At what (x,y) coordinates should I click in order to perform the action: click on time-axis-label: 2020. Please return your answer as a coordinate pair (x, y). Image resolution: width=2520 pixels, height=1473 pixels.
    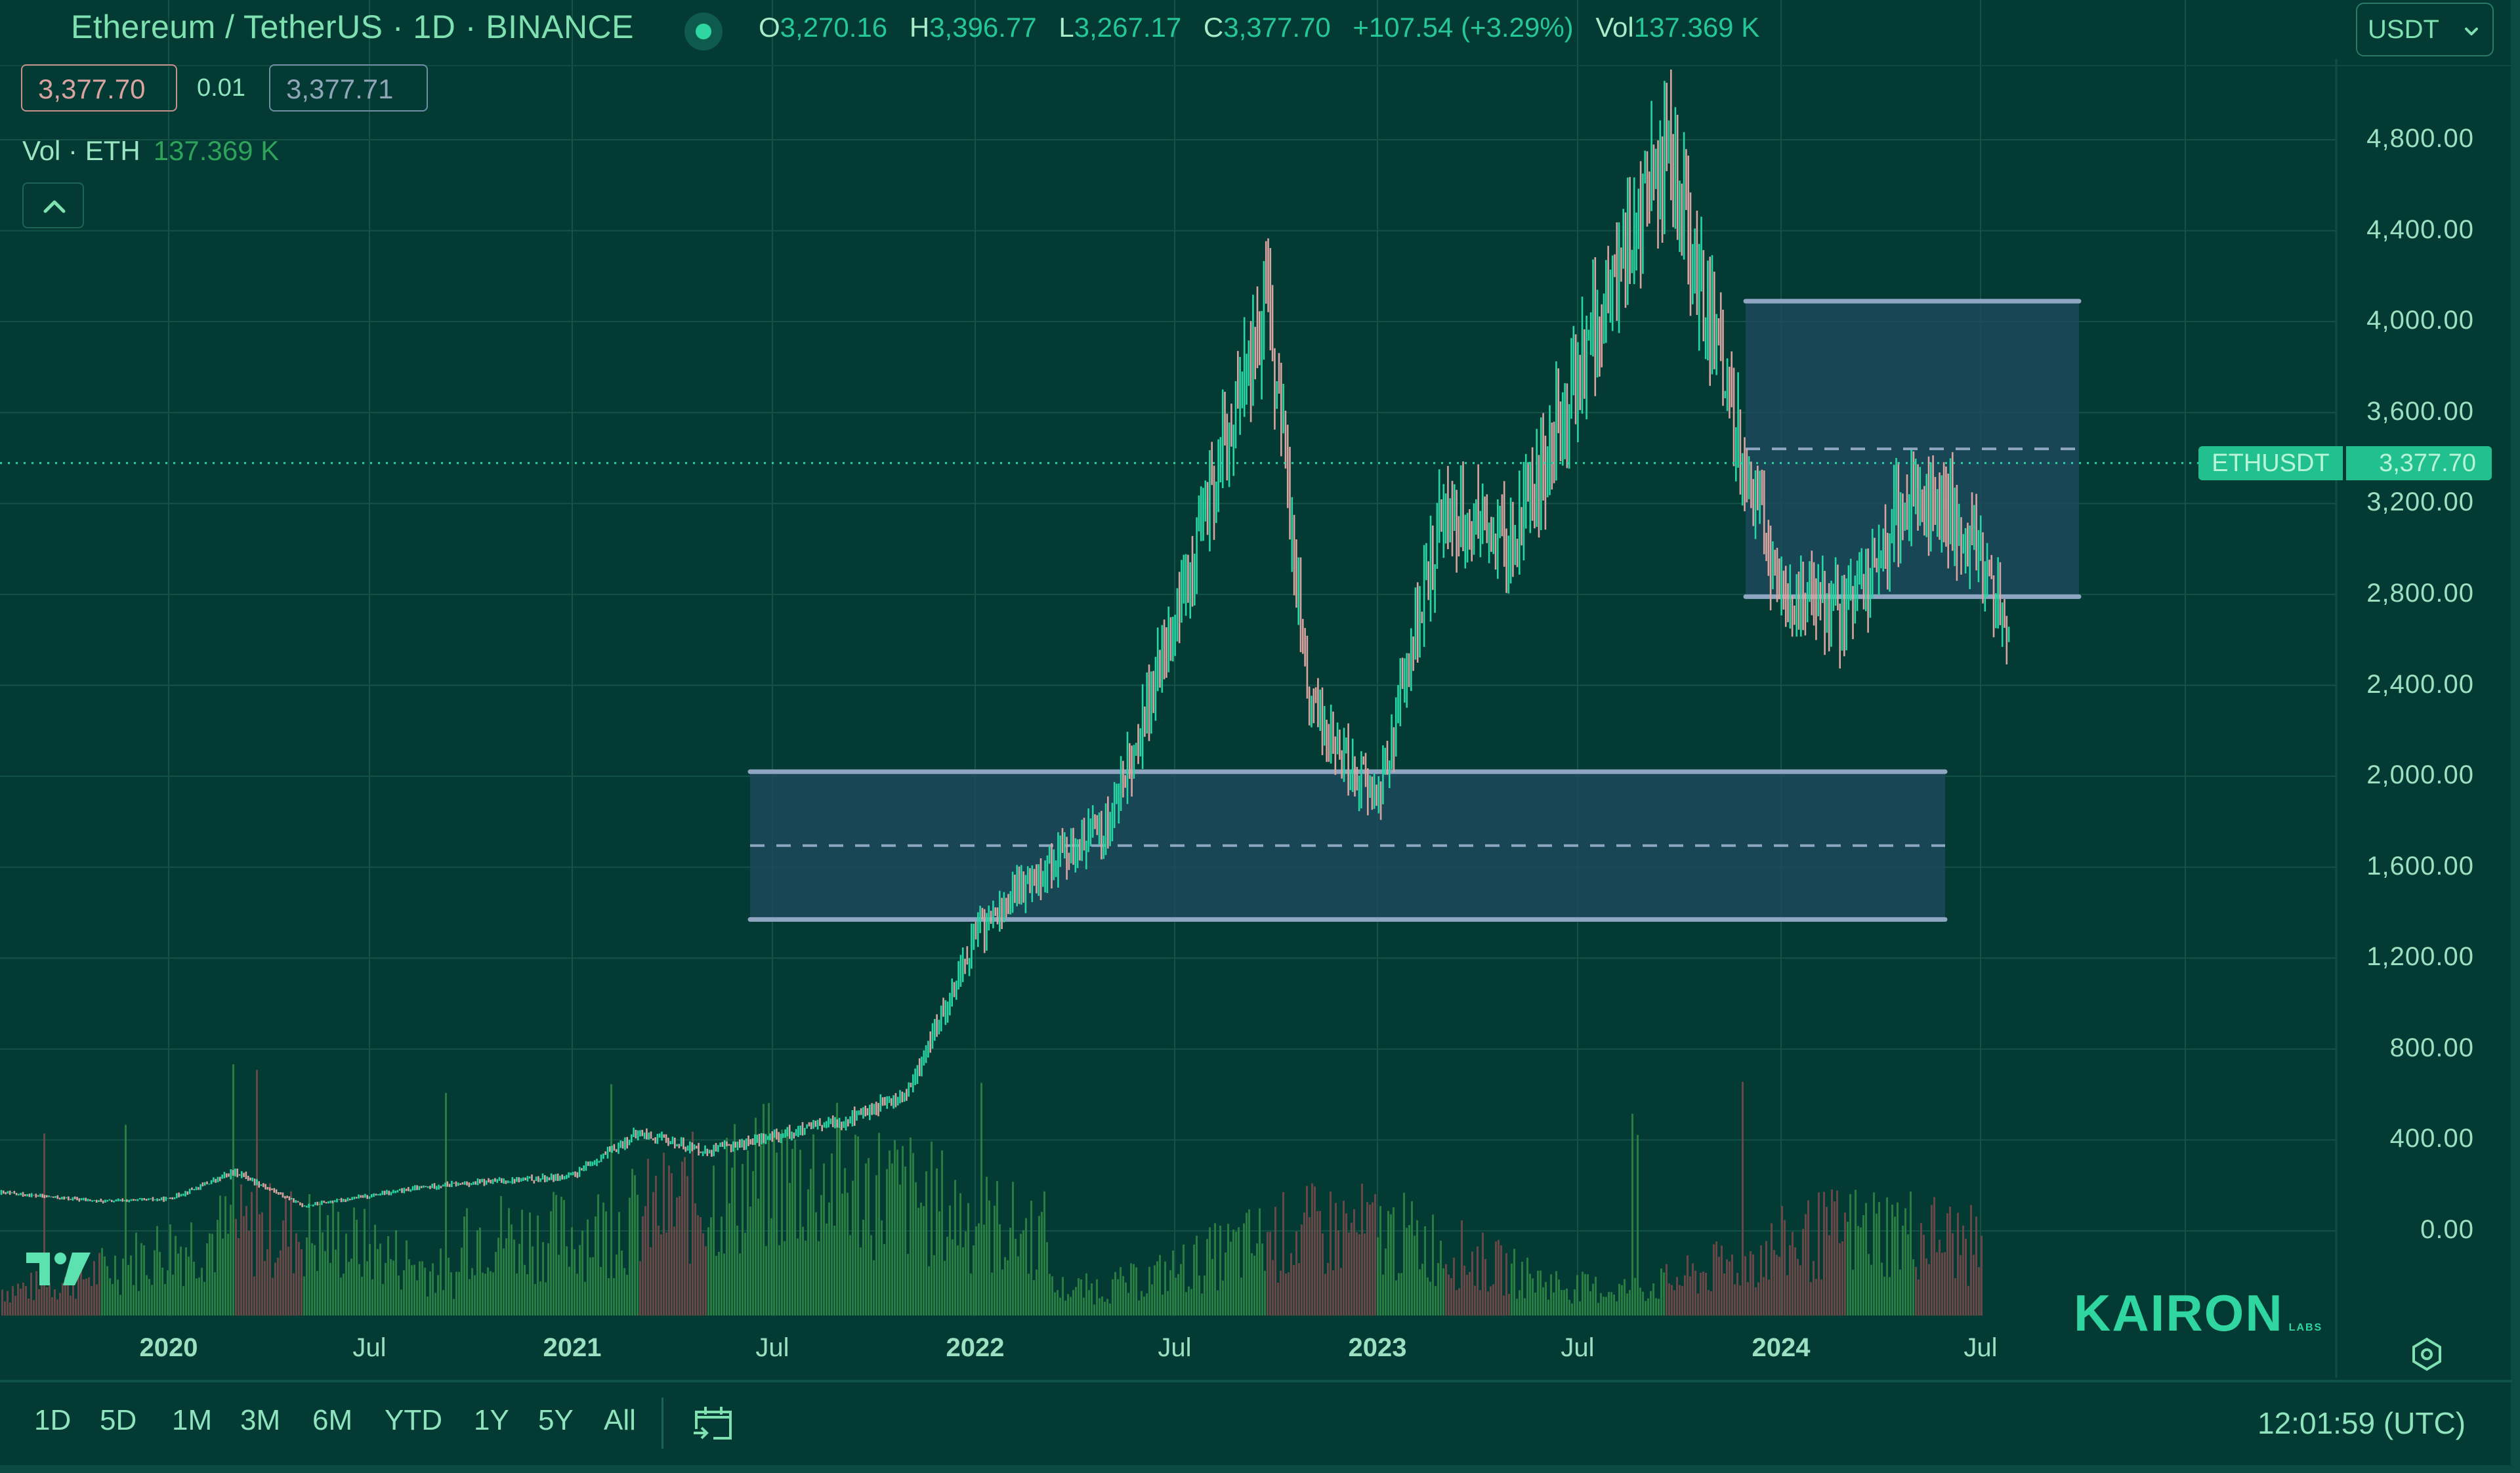
    Looking at the image, I should click on (168, 1347).